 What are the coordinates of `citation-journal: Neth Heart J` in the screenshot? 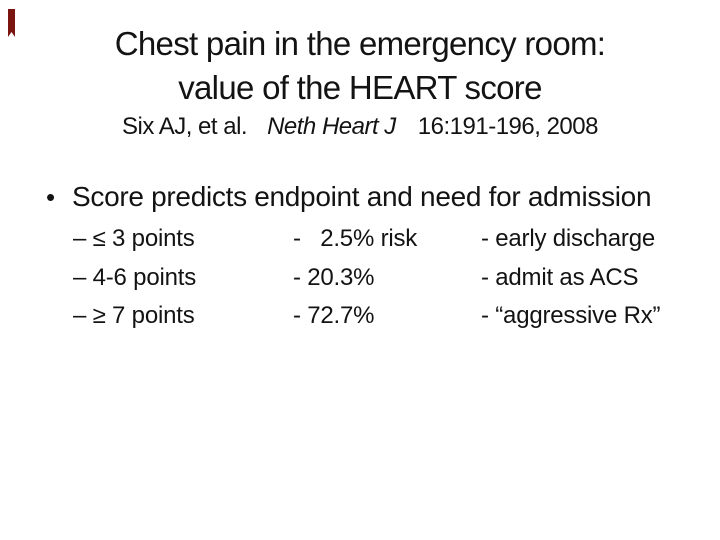 It's located at (331, 126).